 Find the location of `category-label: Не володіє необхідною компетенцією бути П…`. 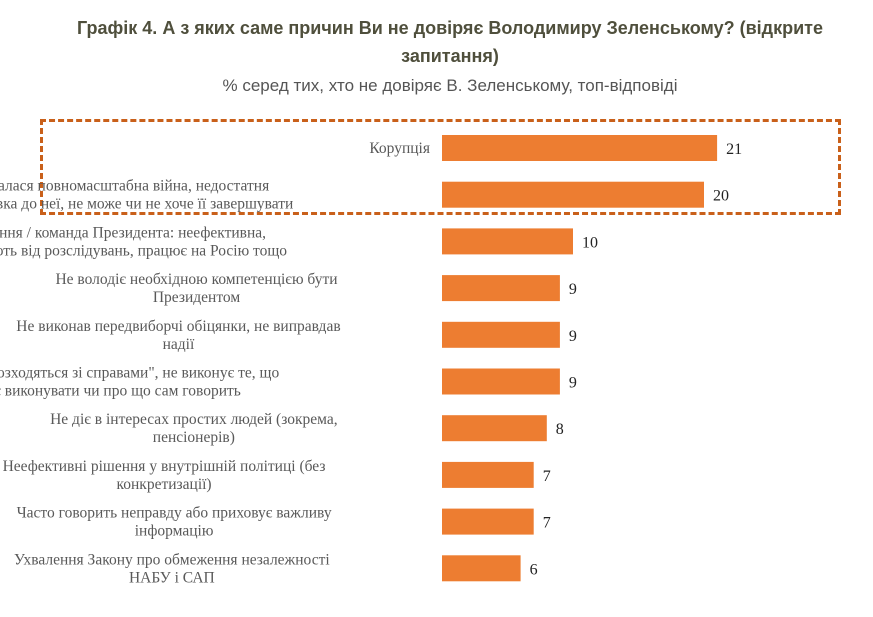

category-label: Не володіє необхідною компетенцією бути П… is located at coordinates (196, 288).